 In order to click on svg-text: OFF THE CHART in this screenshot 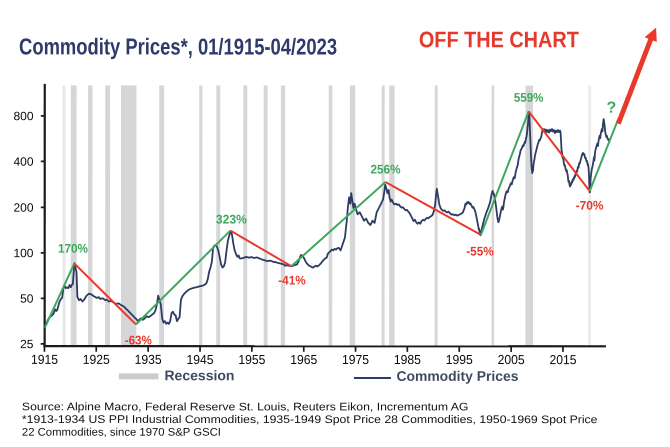, I will do `click(499, 39)`.